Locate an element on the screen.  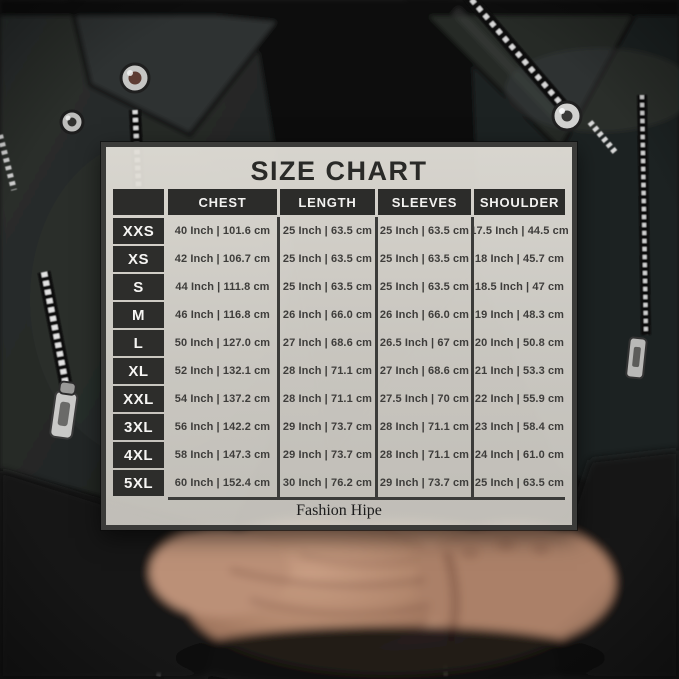
shoulder-value: 24 Inch | 61.0 cm is located at coordinates (518, 455).